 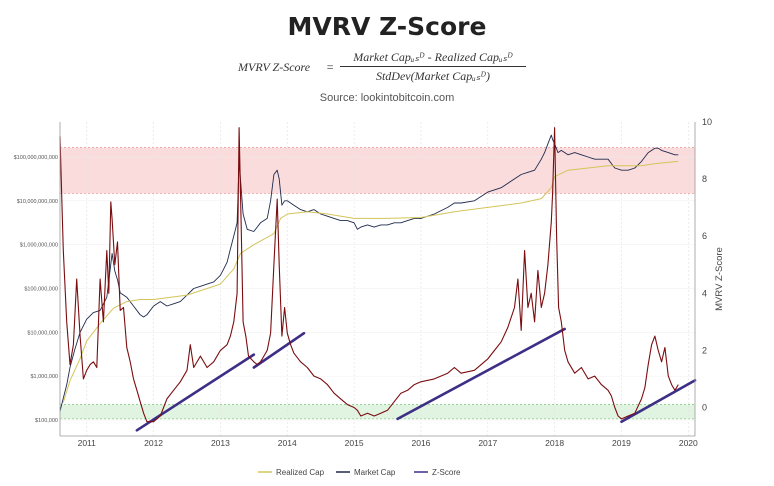 What do you see at coordinates (433, 66) in the screenshot?
I see `formula-fraction-bar` at bounding box center [433, 66].